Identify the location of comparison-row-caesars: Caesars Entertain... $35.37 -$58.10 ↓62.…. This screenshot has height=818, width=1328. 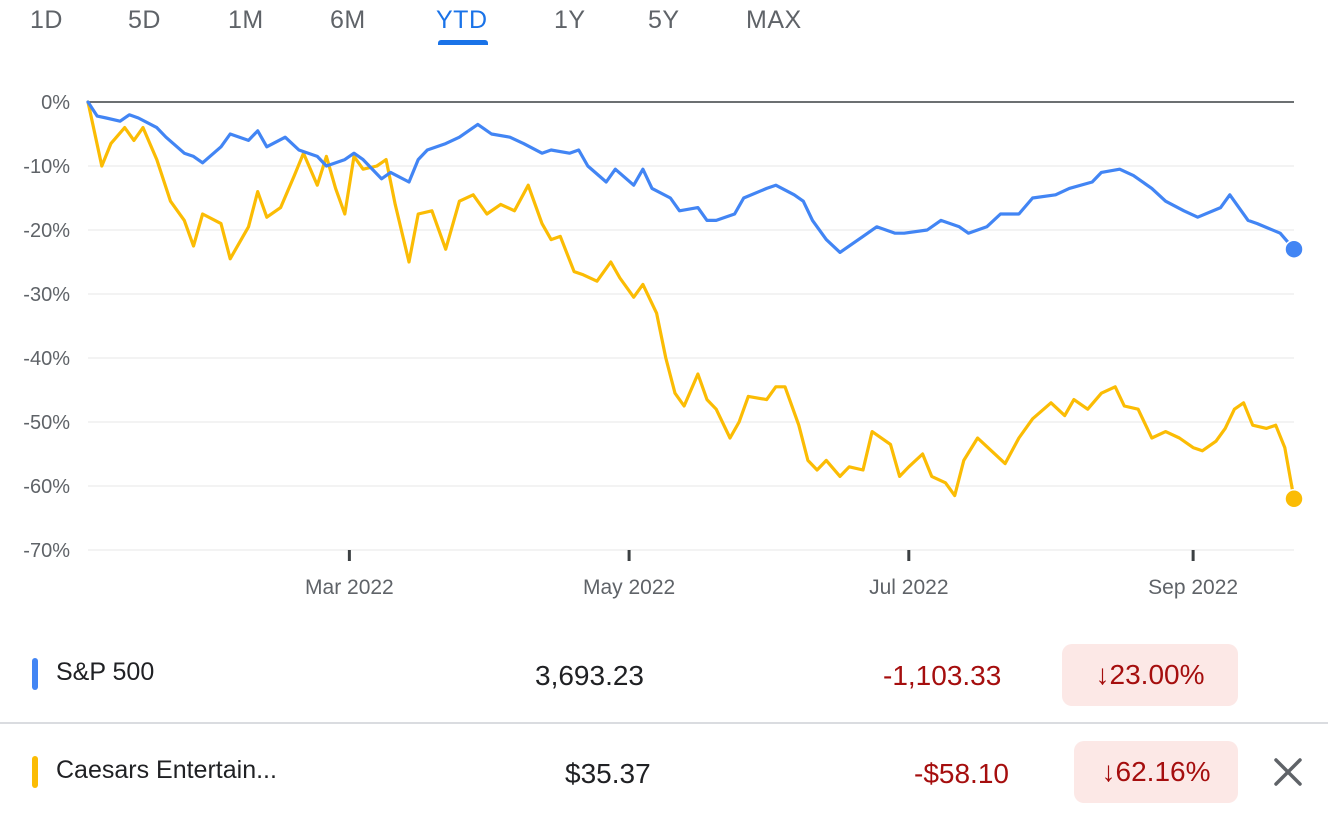
(664, 771).